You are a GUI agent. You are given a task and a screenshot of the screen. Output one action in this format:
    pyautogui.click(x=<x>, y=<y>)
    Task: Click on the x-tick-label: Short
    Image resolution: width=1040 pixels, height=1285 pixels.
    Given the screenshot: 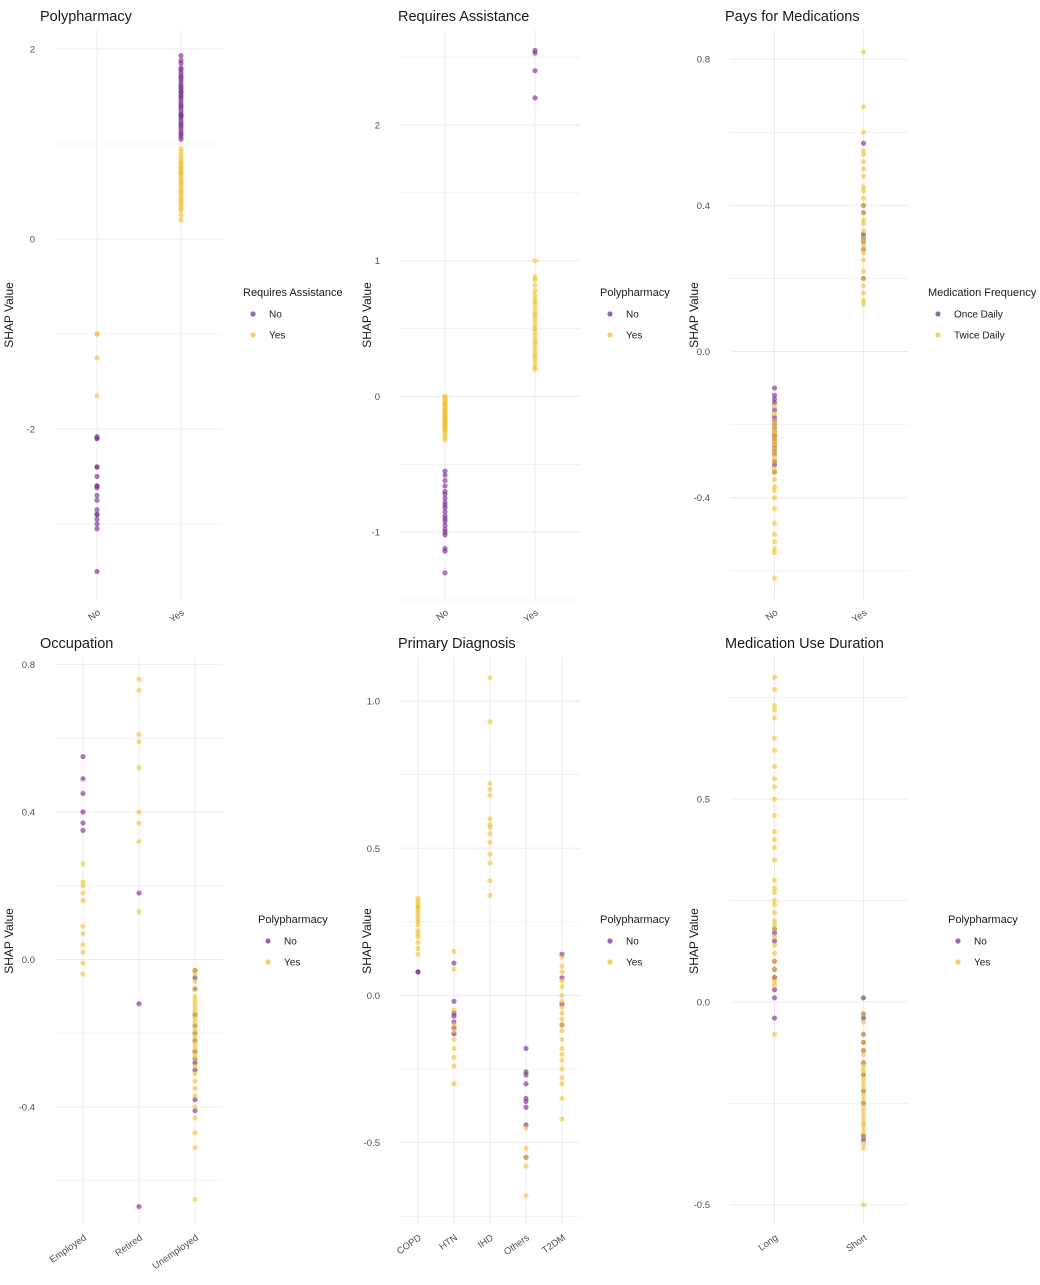 What is the action you would take?
    pyautogui.click(x=856, y=1243)
    